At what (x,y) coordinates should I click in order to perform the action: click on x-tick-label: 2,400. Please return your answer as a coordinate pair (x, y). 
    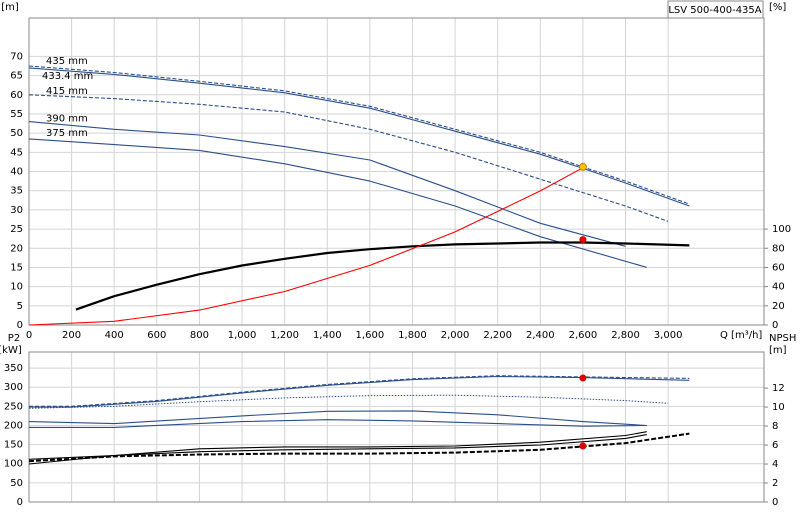
    Looking at the image, I should click on (540, 335).